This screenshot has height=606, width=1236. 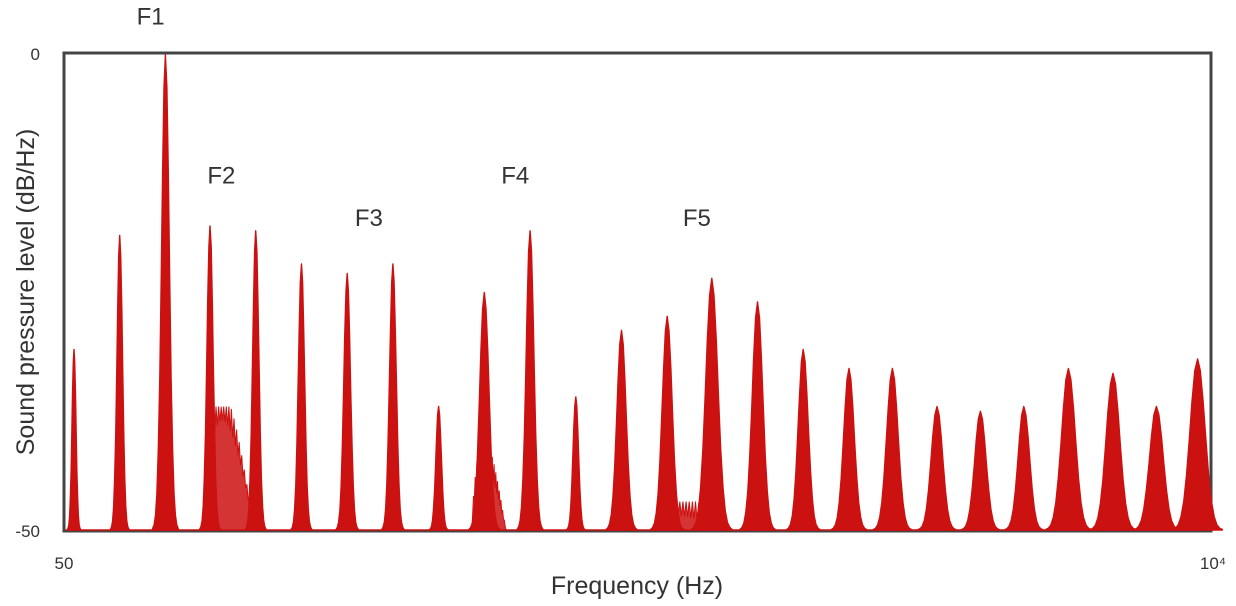 What do you see at coordinates (27, 531) in the screenshot?
I see `y-tick-bottom: -50` at bounding box center [27, 531].